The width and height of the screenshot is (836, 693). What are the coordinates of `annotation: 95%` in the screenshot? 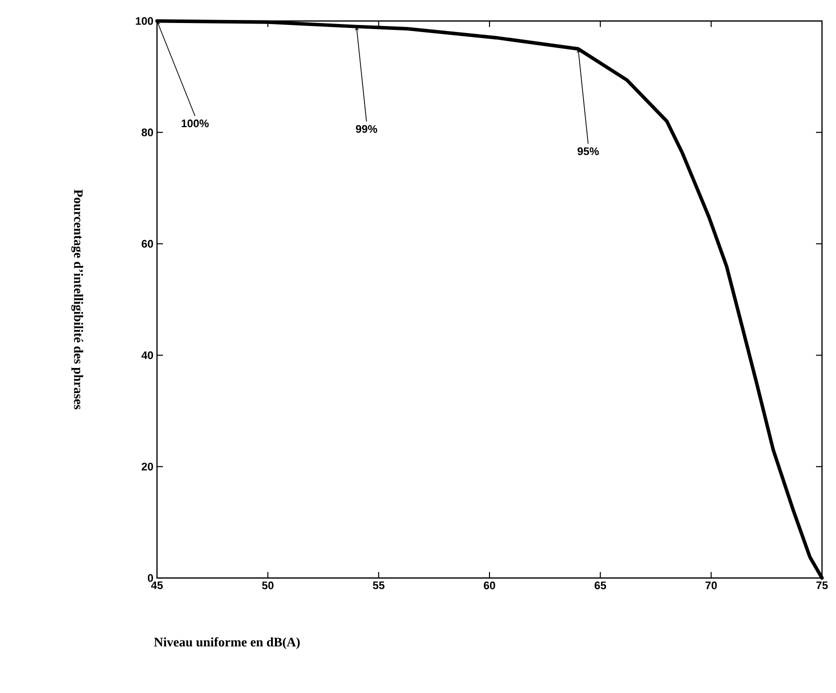 It's located at (588, 151).